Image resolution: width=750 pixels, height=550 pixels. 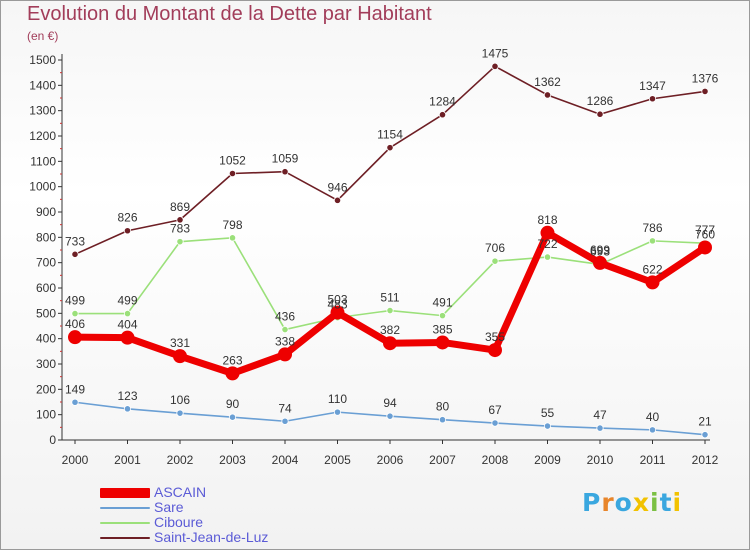 What do you see at coordinates (46, 389) in the screenshot?
I see `y-tick-label: 200` at bounding box center [46, 389].